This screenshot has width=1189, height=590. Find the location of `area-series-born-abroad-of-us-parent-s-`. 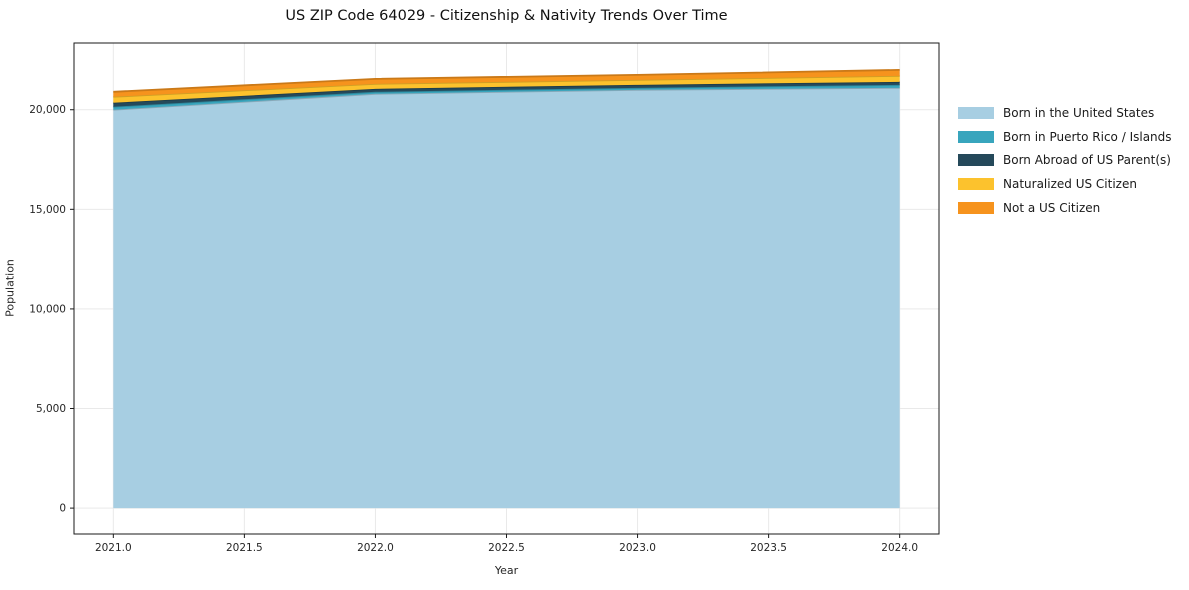

area-series-born-abroad-of-us-parent-s- is located at coordinates (506, 94).